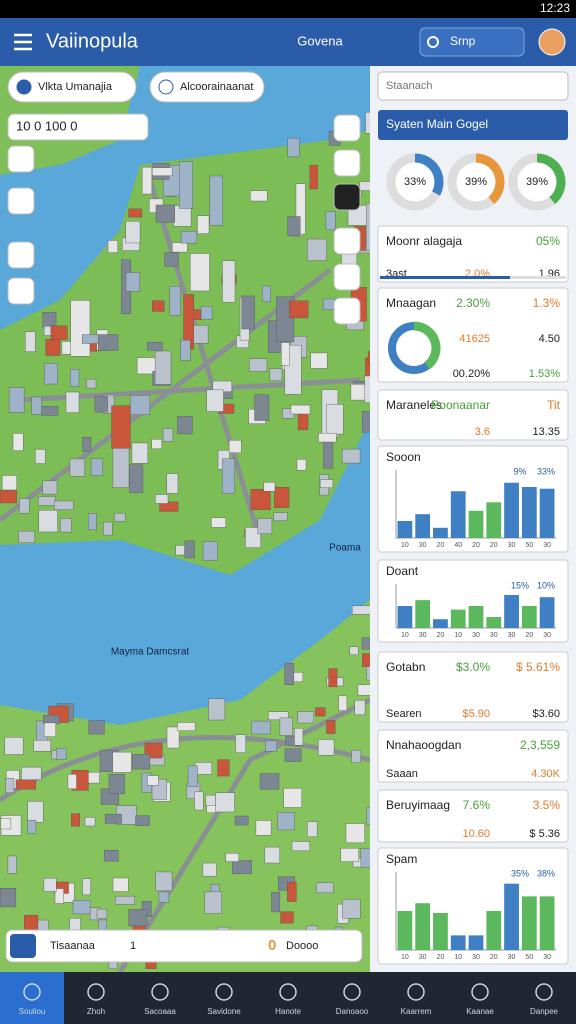 This screenshot has height=1024, width=576. Describe the element at coordinates (544, 1011) in the screenshot. I see `nav-label: Danpee` at that location.